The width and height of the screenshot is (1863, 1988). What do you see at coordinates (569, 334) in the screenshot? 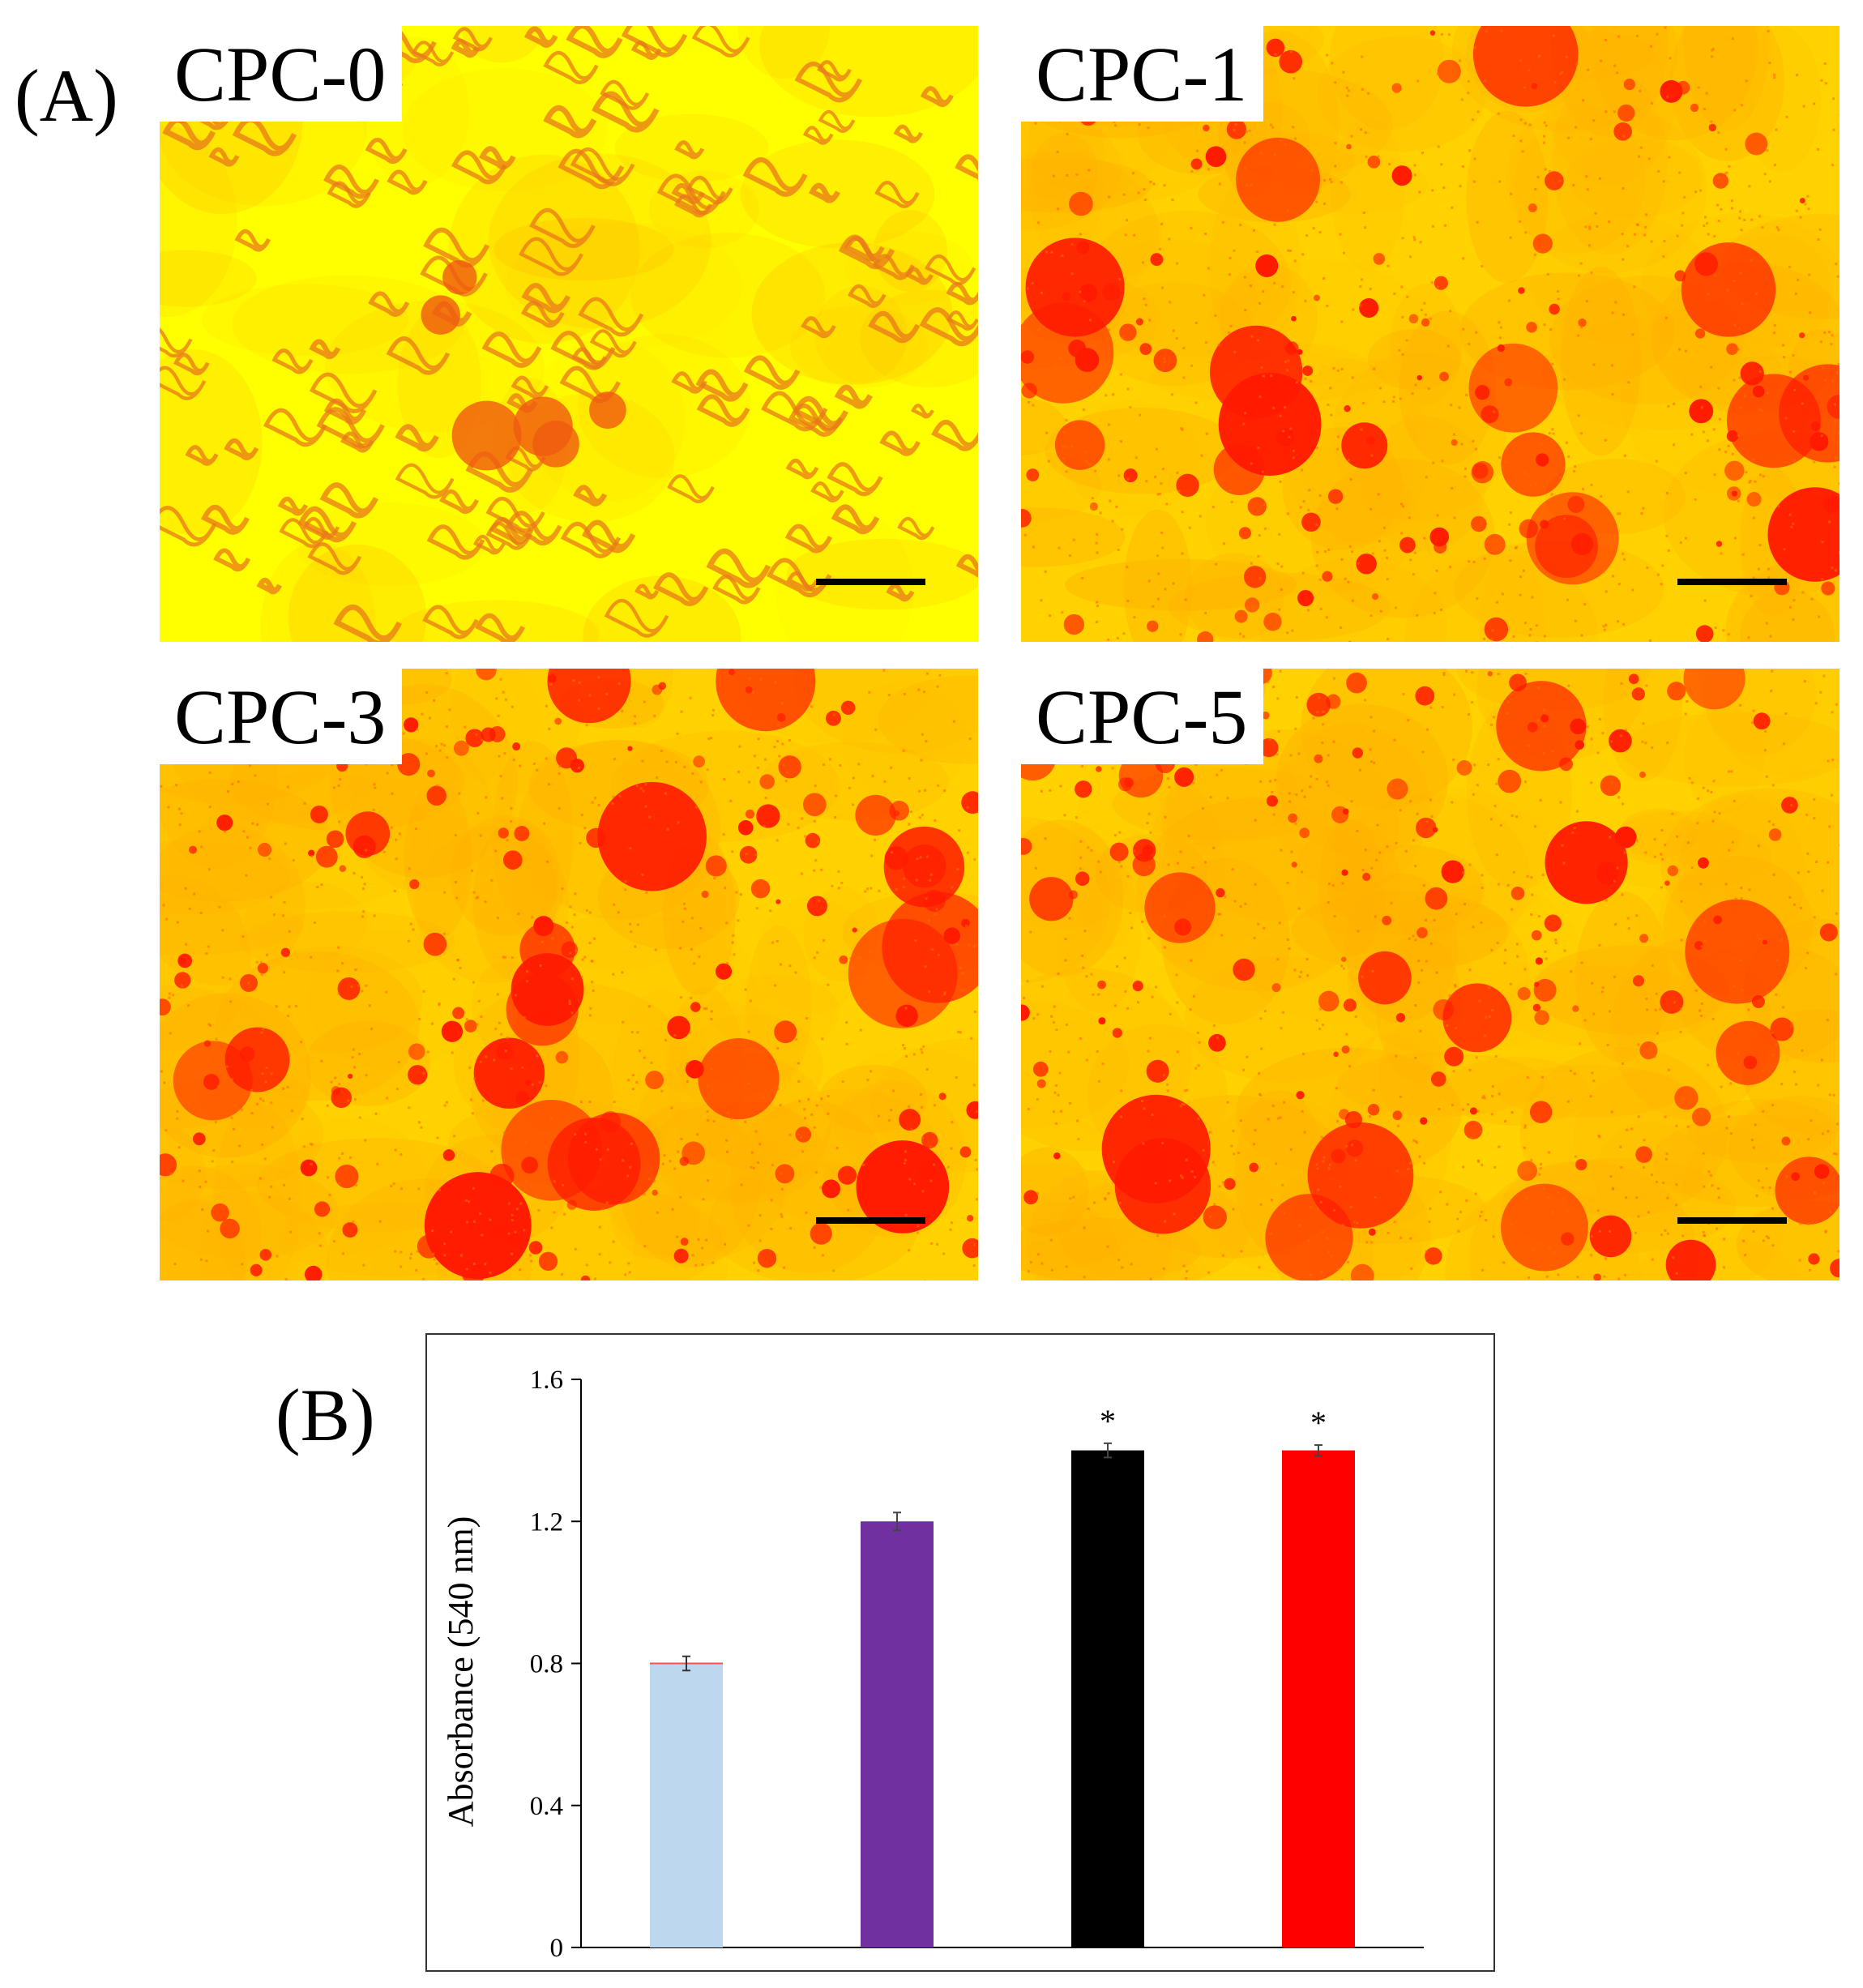
I see `micrograph-cpc-0: CPC-0` at bounding box center [569, 334].